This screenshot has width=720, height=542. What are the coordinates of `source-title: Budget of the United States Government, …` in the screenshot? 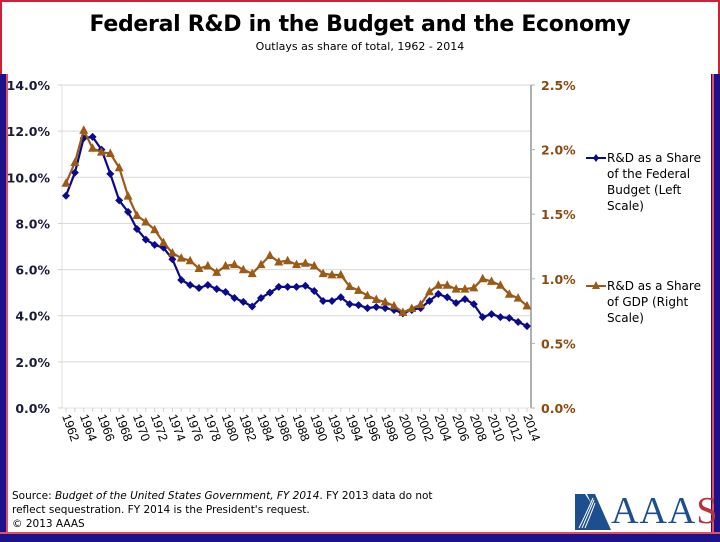 It's located at (187, 496).